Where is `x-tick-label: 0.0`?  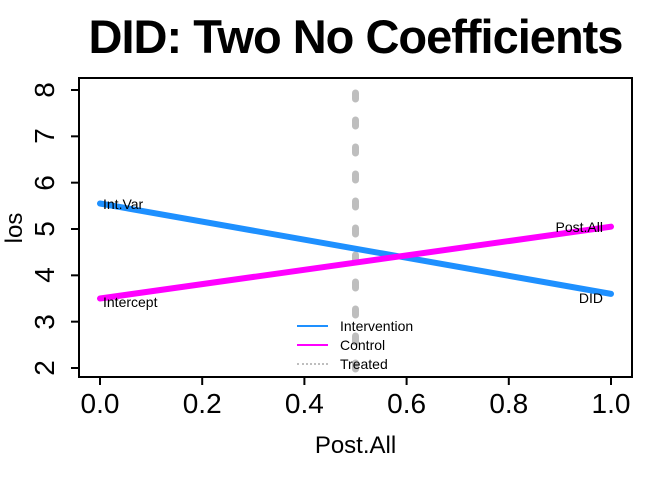 x-tick-label: 0.0 is located at coordinates (100, 403).